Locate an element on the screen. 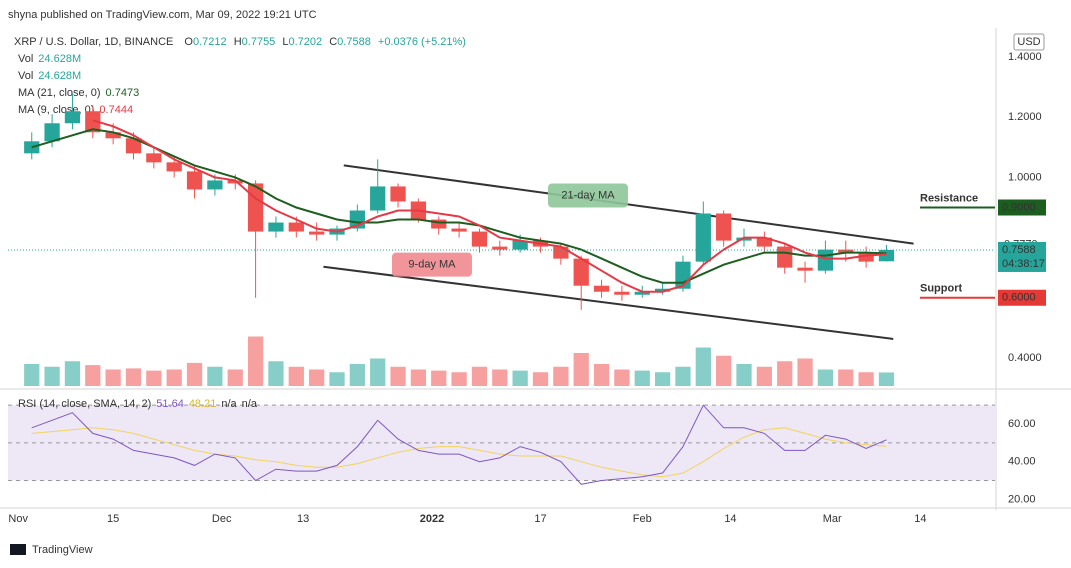  currency: USD is located at coordinates (1028, 42).